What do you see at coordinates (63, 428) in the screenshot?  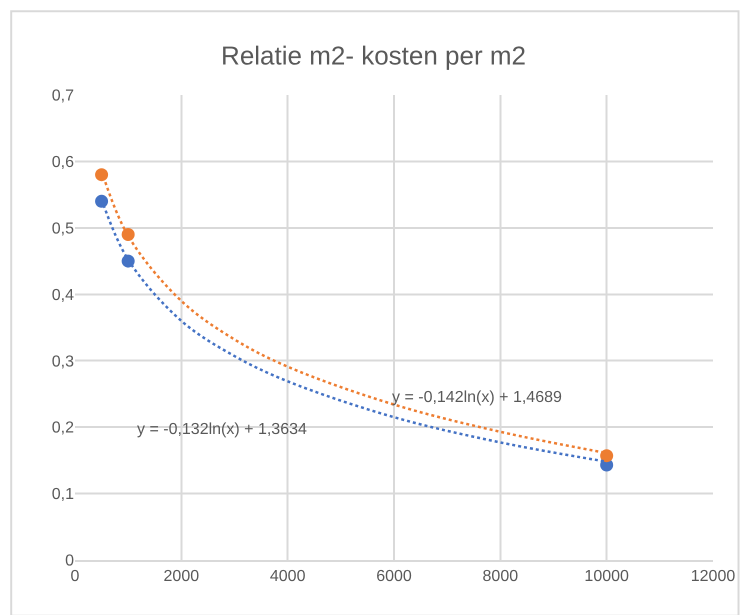 I see `y-tick-label: 0,2` at bounding box center [63, 428].